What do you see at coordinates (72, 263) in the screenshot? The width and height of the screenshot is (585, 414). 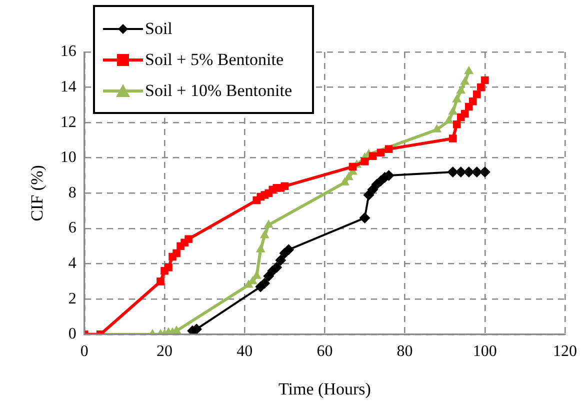 I see `y-tick-label: 4` at bounding box center [72, 263].